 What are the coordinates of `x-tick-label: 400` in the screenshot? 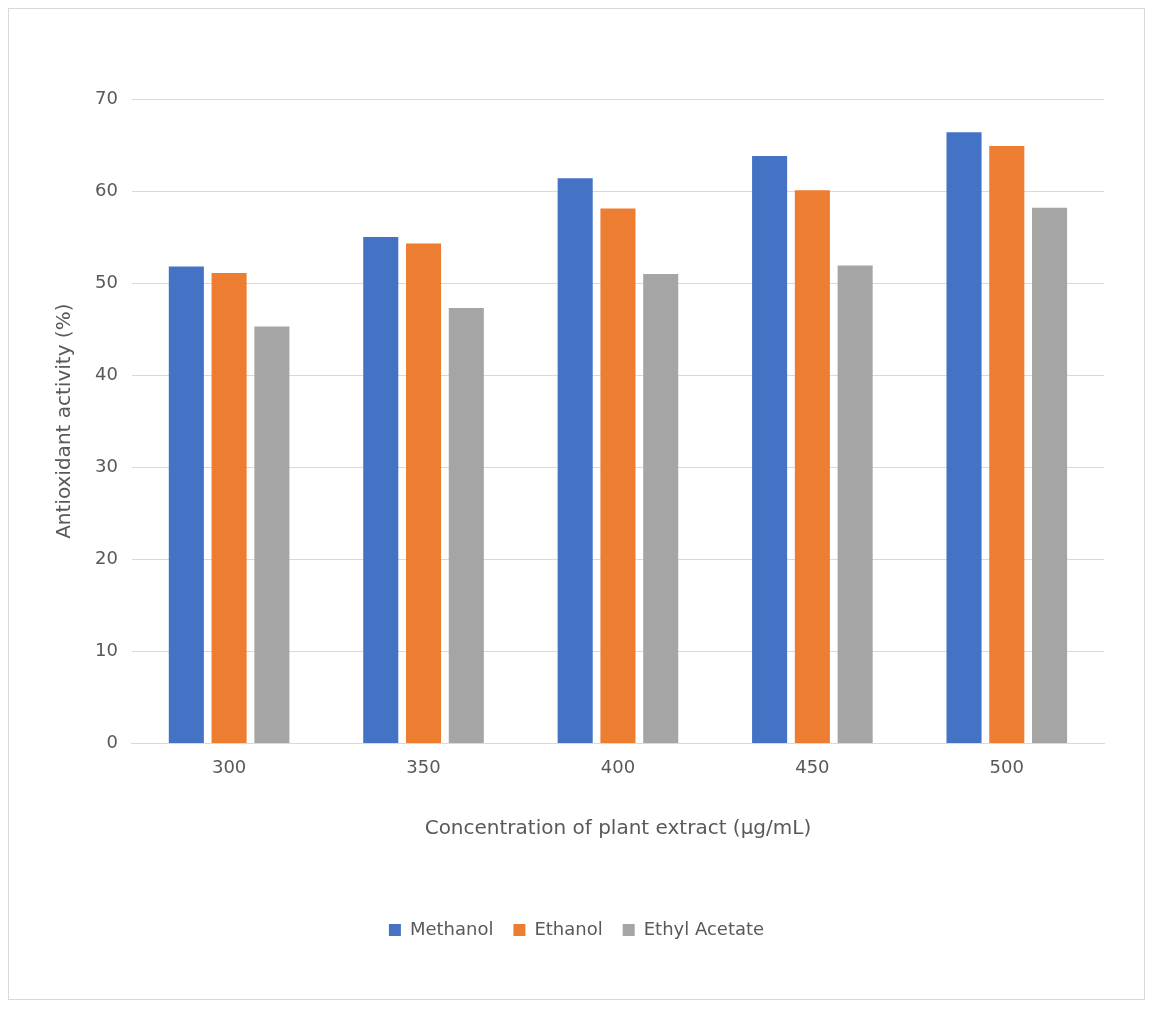 It's located at (618, 766).